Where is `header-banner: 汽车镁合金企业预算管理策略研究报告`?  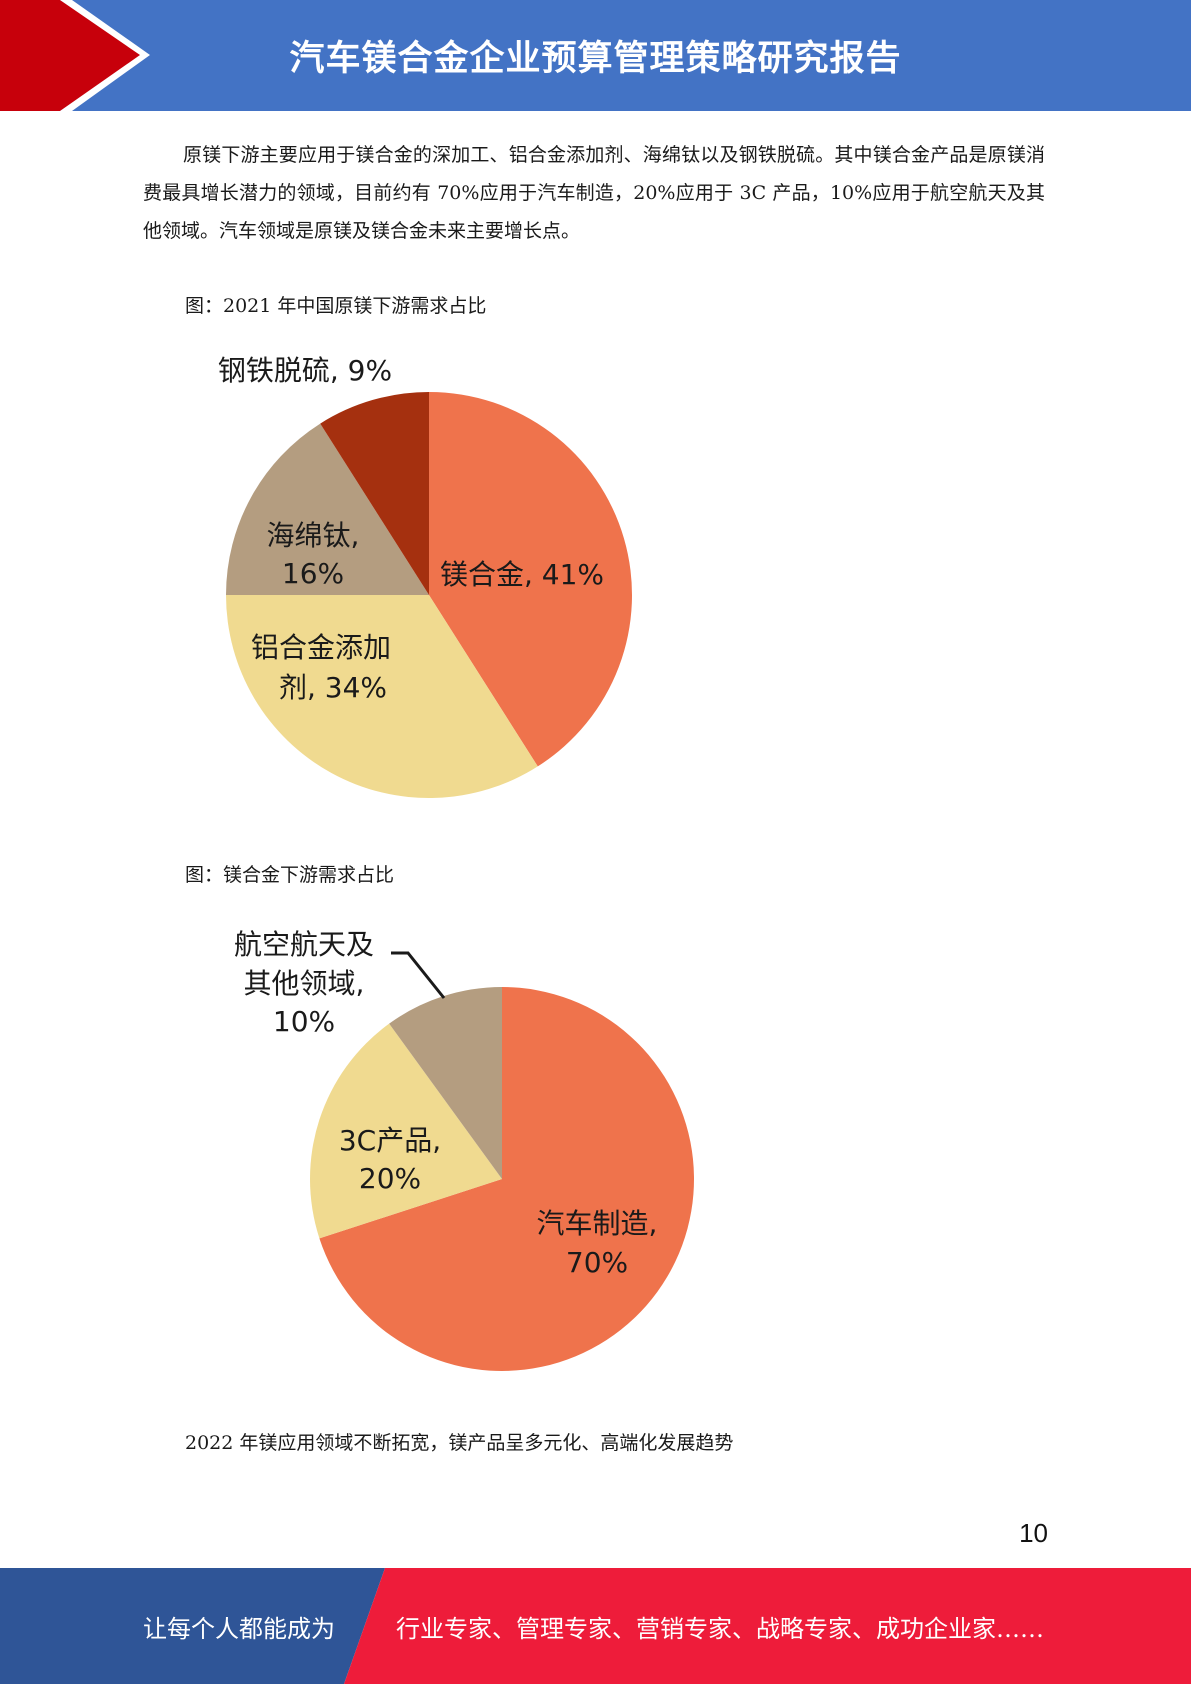
header-banner: 汽车镁合金企业预算管理策略研究报告 is located at coordinates (595, 55).